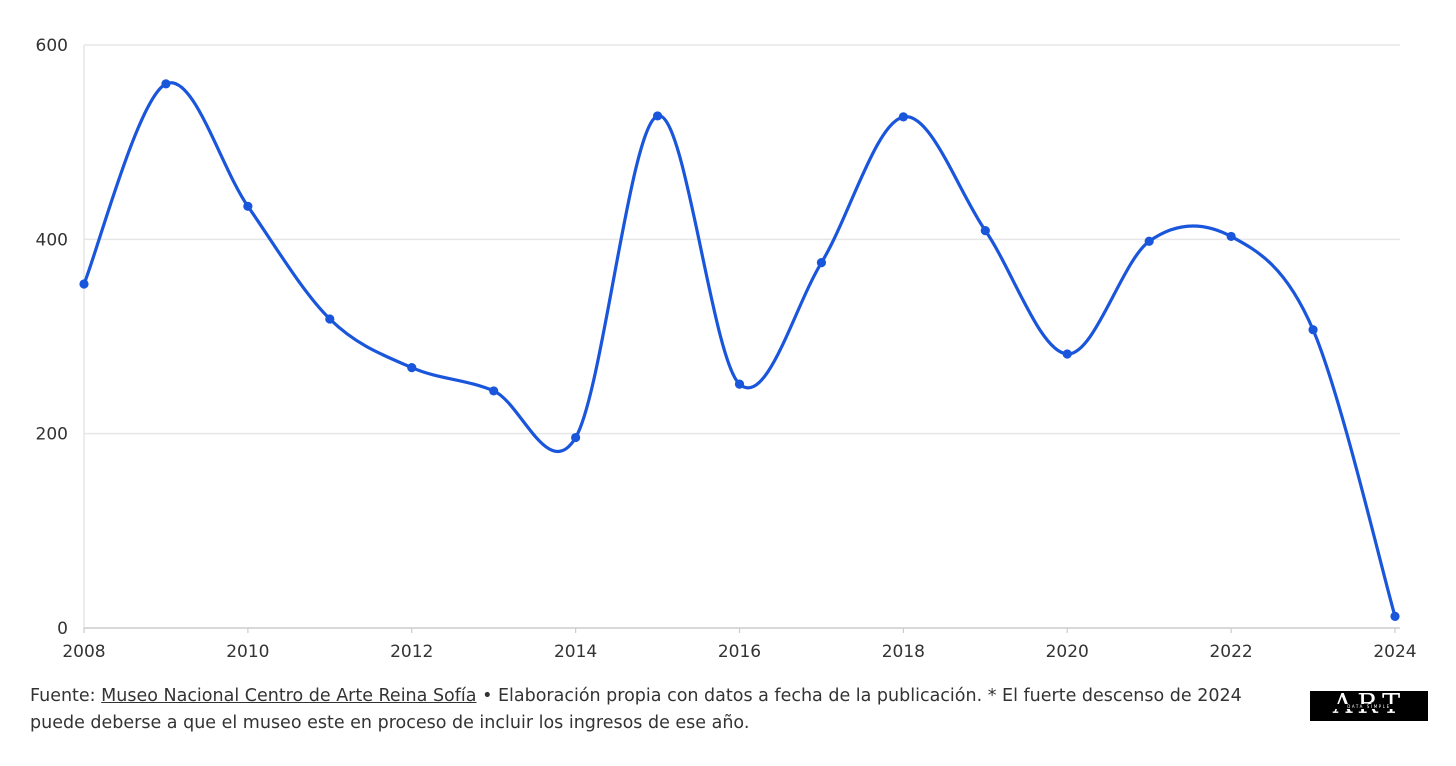 This screenshot has width=1456, height=766. Describe the element at coordinates (412, 367) in the screenshot. I see `data-point-2012` at that location.